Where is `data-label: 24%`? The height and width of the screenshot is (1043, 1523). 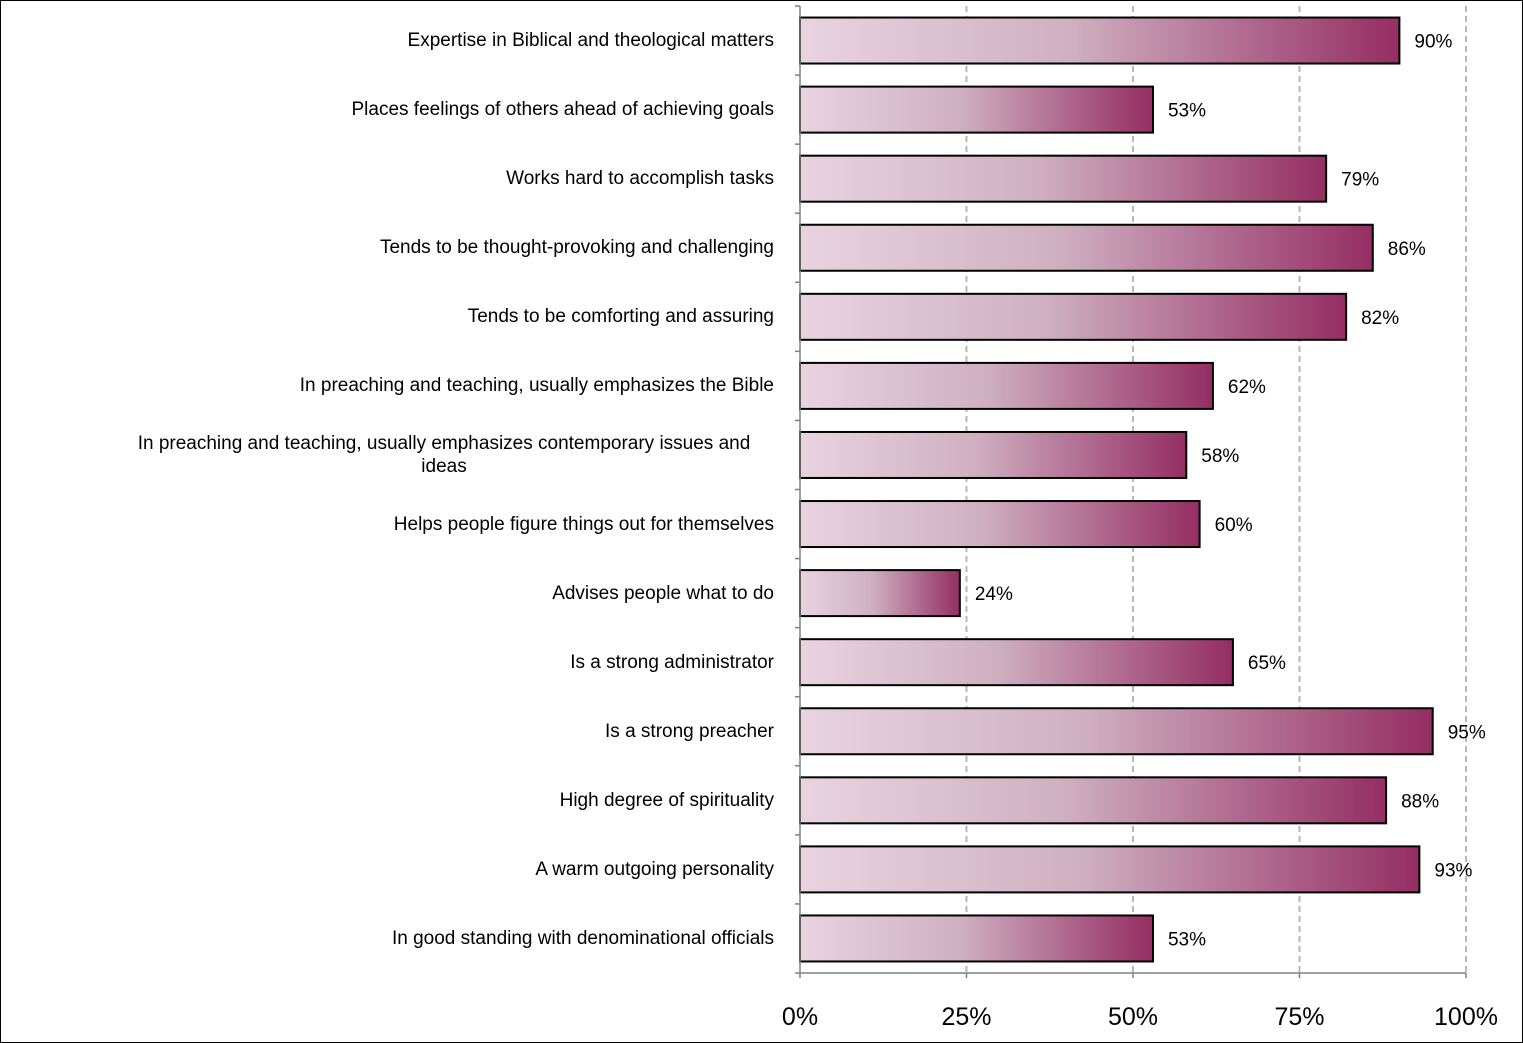 data-label: 24% is located at coordinates (994, 594).